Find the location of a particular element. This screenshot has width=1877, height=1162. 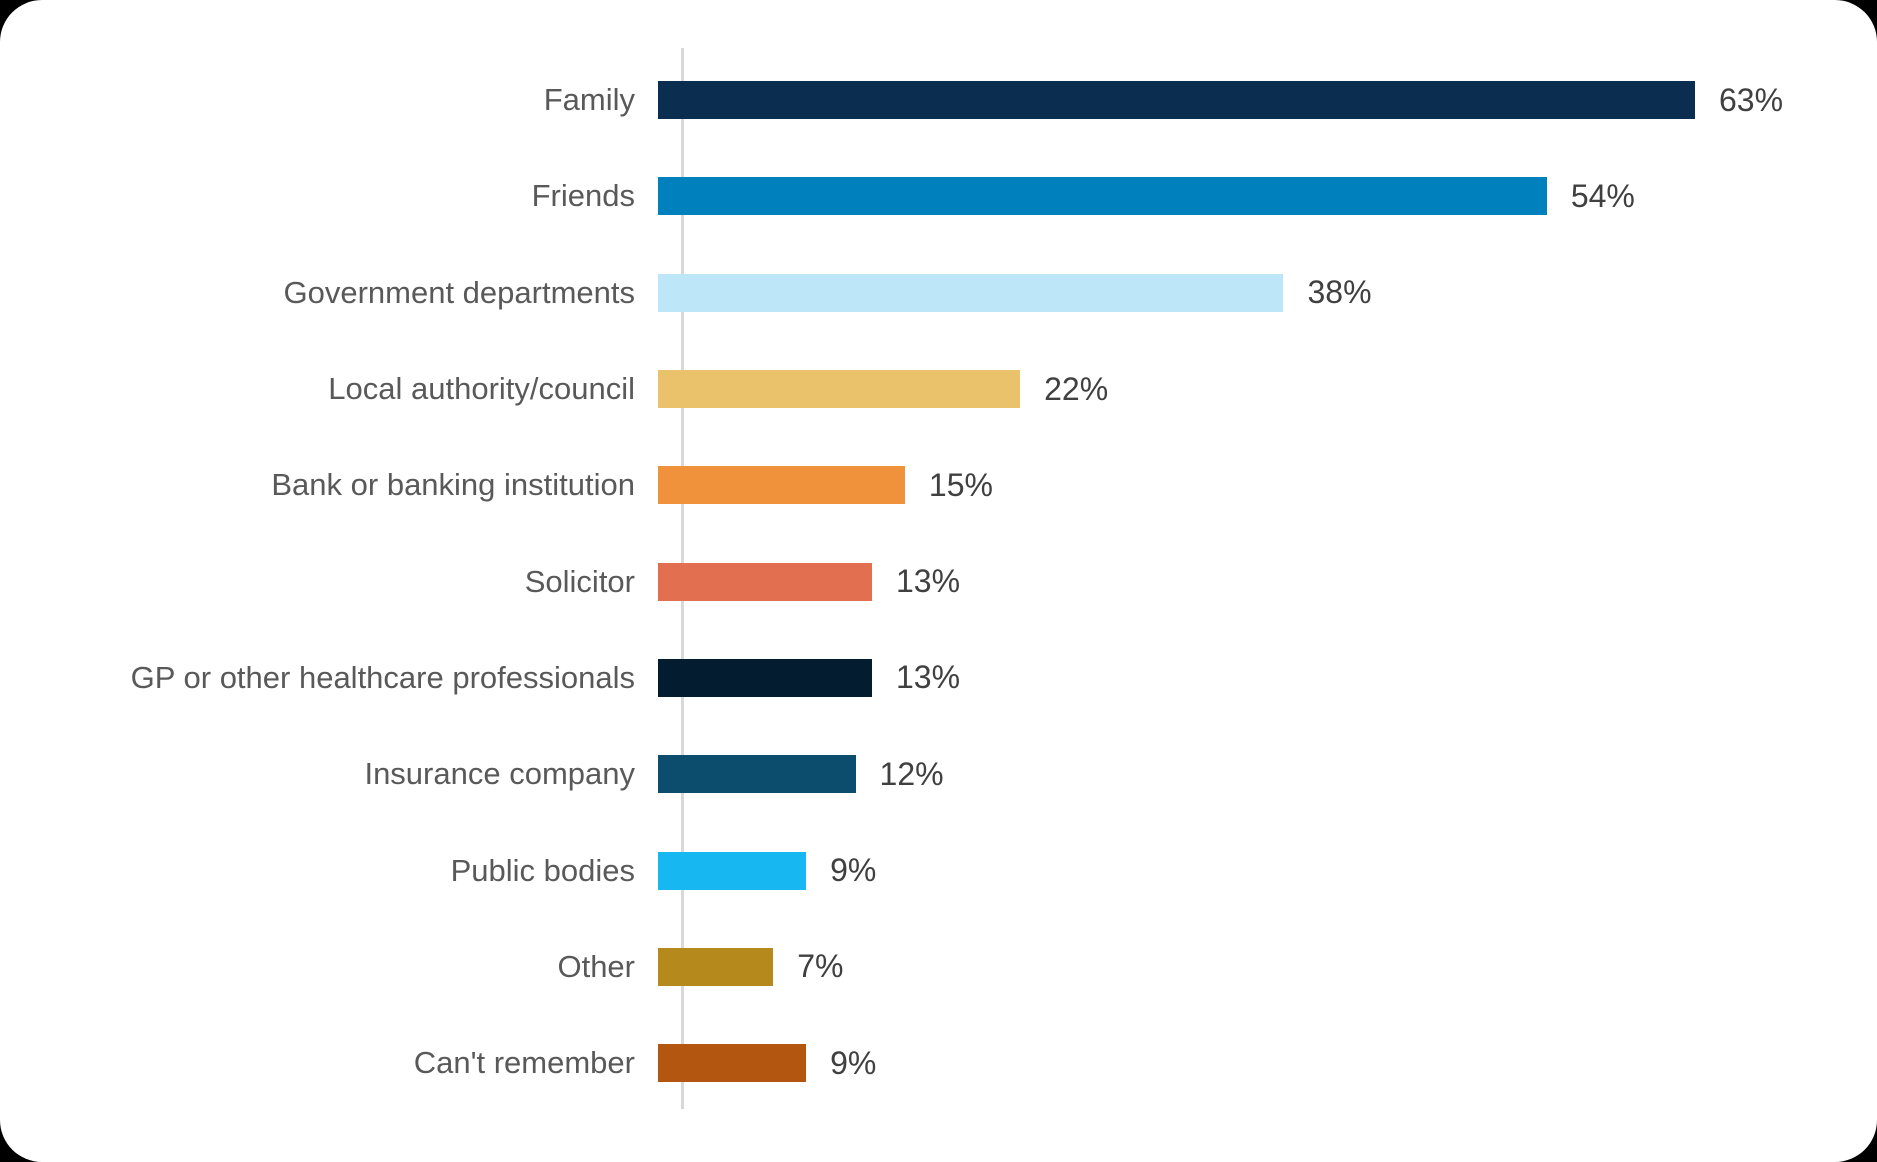

category-label: Solicitor is located at coordinates (579, 581).